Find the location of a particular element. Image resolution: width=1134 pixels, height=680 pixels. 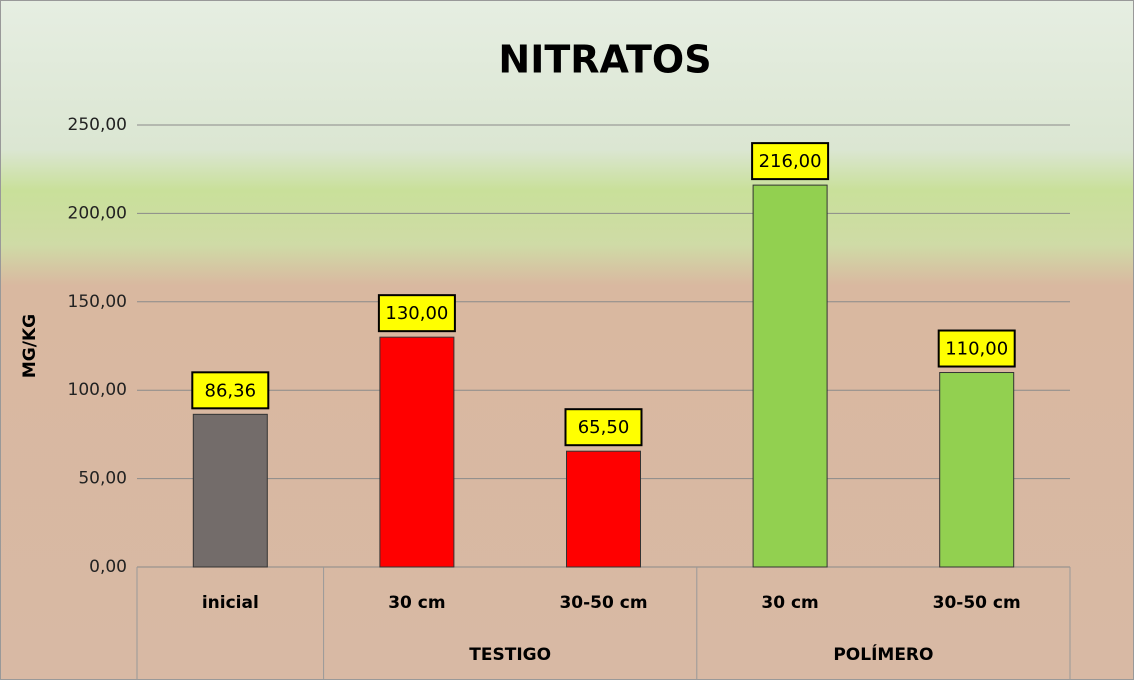

y-tick-label: 250,00 is located at coordinates (97, 125).